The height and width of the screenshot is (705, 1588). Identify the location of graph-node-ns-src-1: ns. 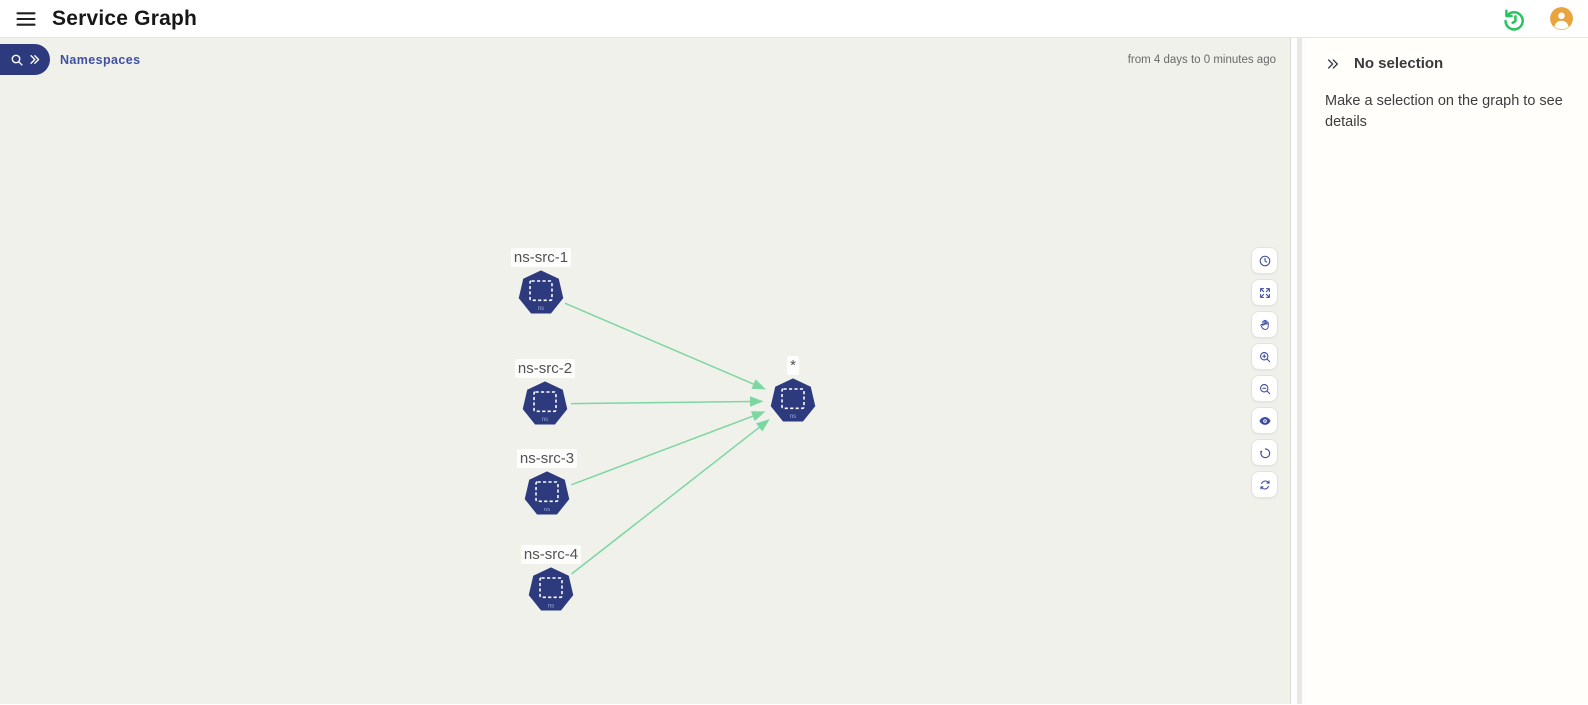
(541, 293).